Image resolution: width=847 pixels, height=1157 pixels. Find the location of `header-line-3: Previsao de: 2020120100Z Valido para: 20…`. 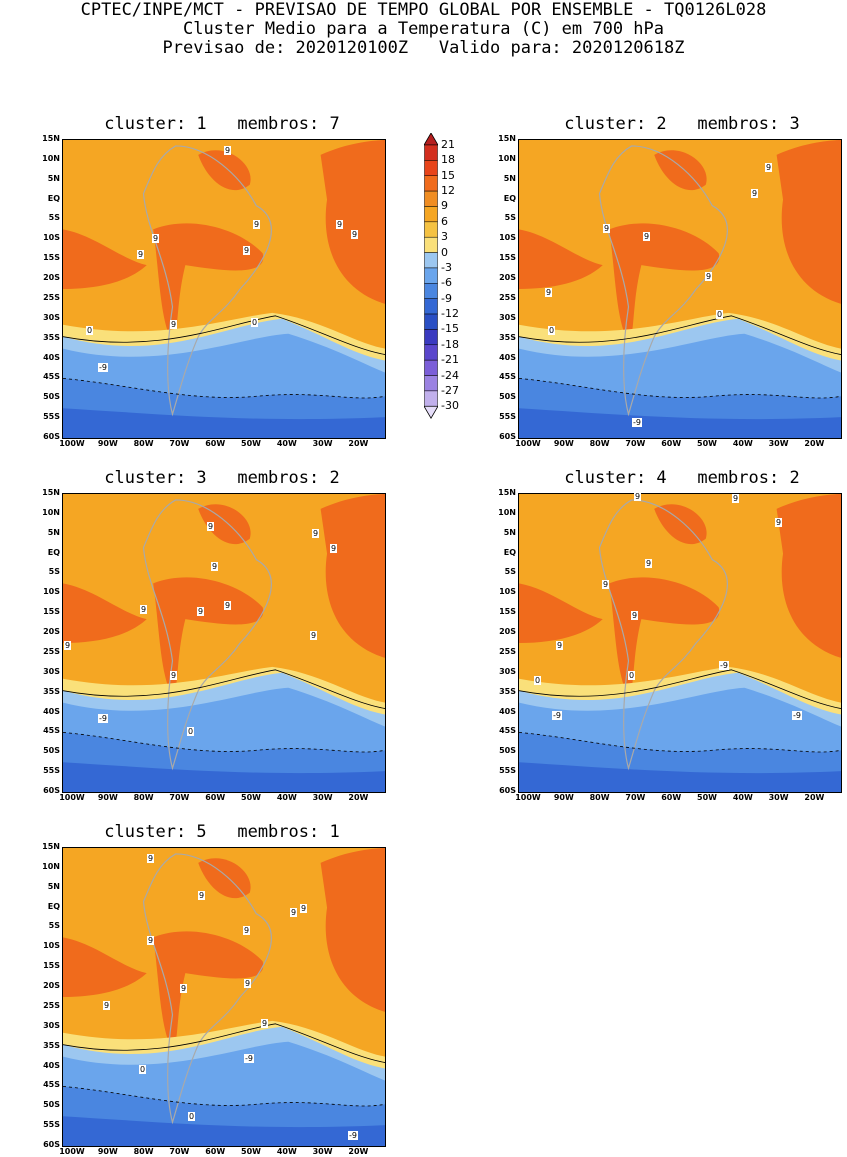

header-line-3: Previsao de: 2020120100Z Valido para: 20… is located at coordinates (423, 48).